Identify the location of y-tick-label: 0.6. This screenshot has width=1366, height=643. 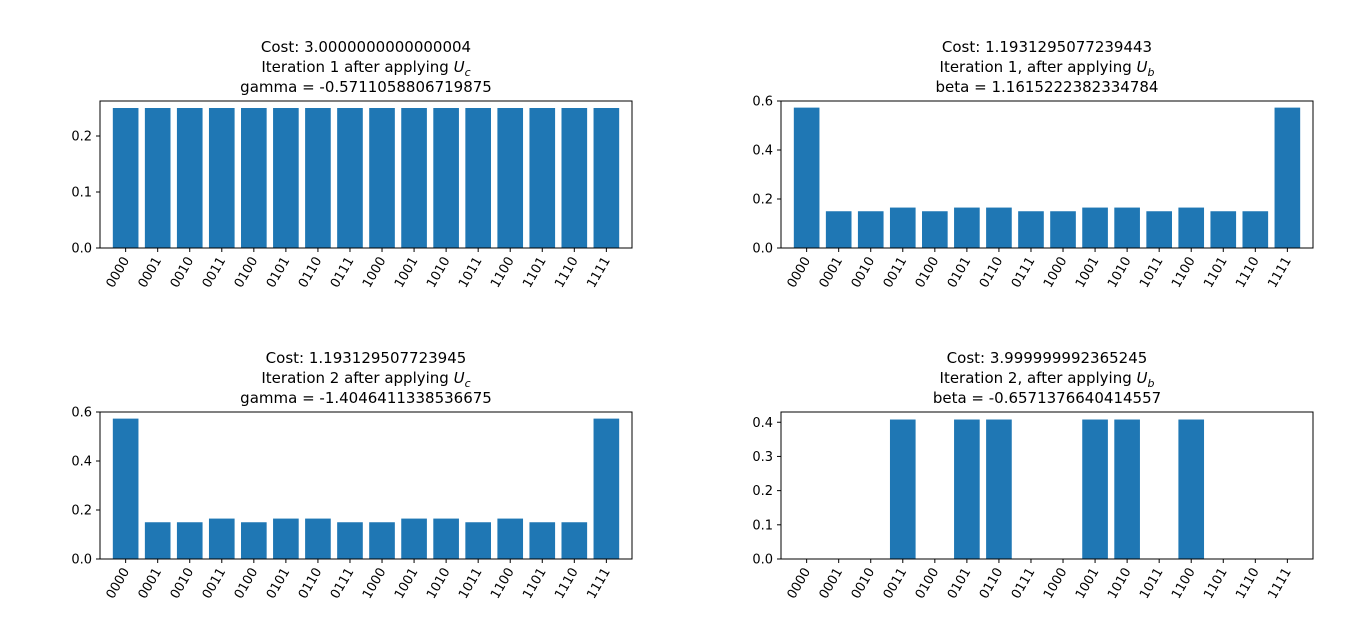
(81, 413).